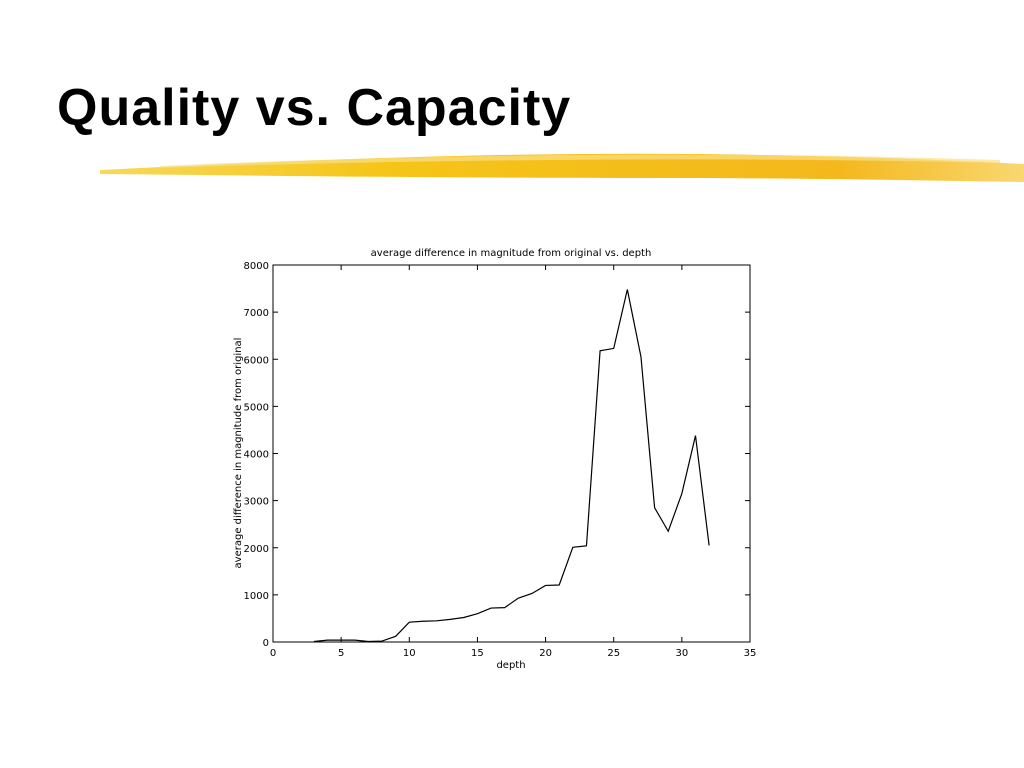 The width and height of the screenshot is (1024, 768). I want to click on y-tick-label: 0, so click(266, 643).